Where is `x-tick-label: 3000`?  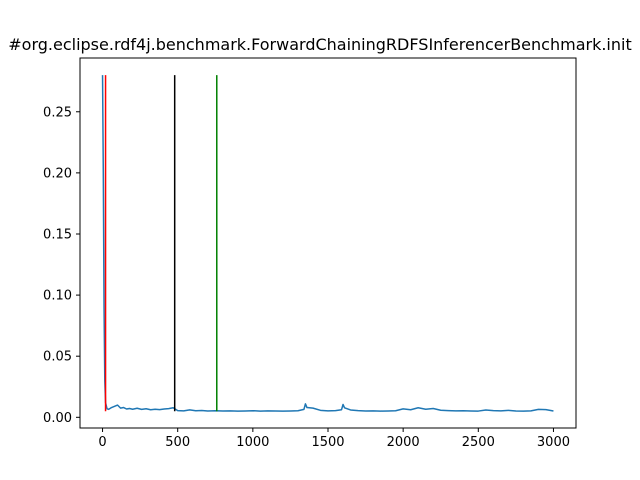
x-tick-label: 3000 is located at coordinates (553, 442).